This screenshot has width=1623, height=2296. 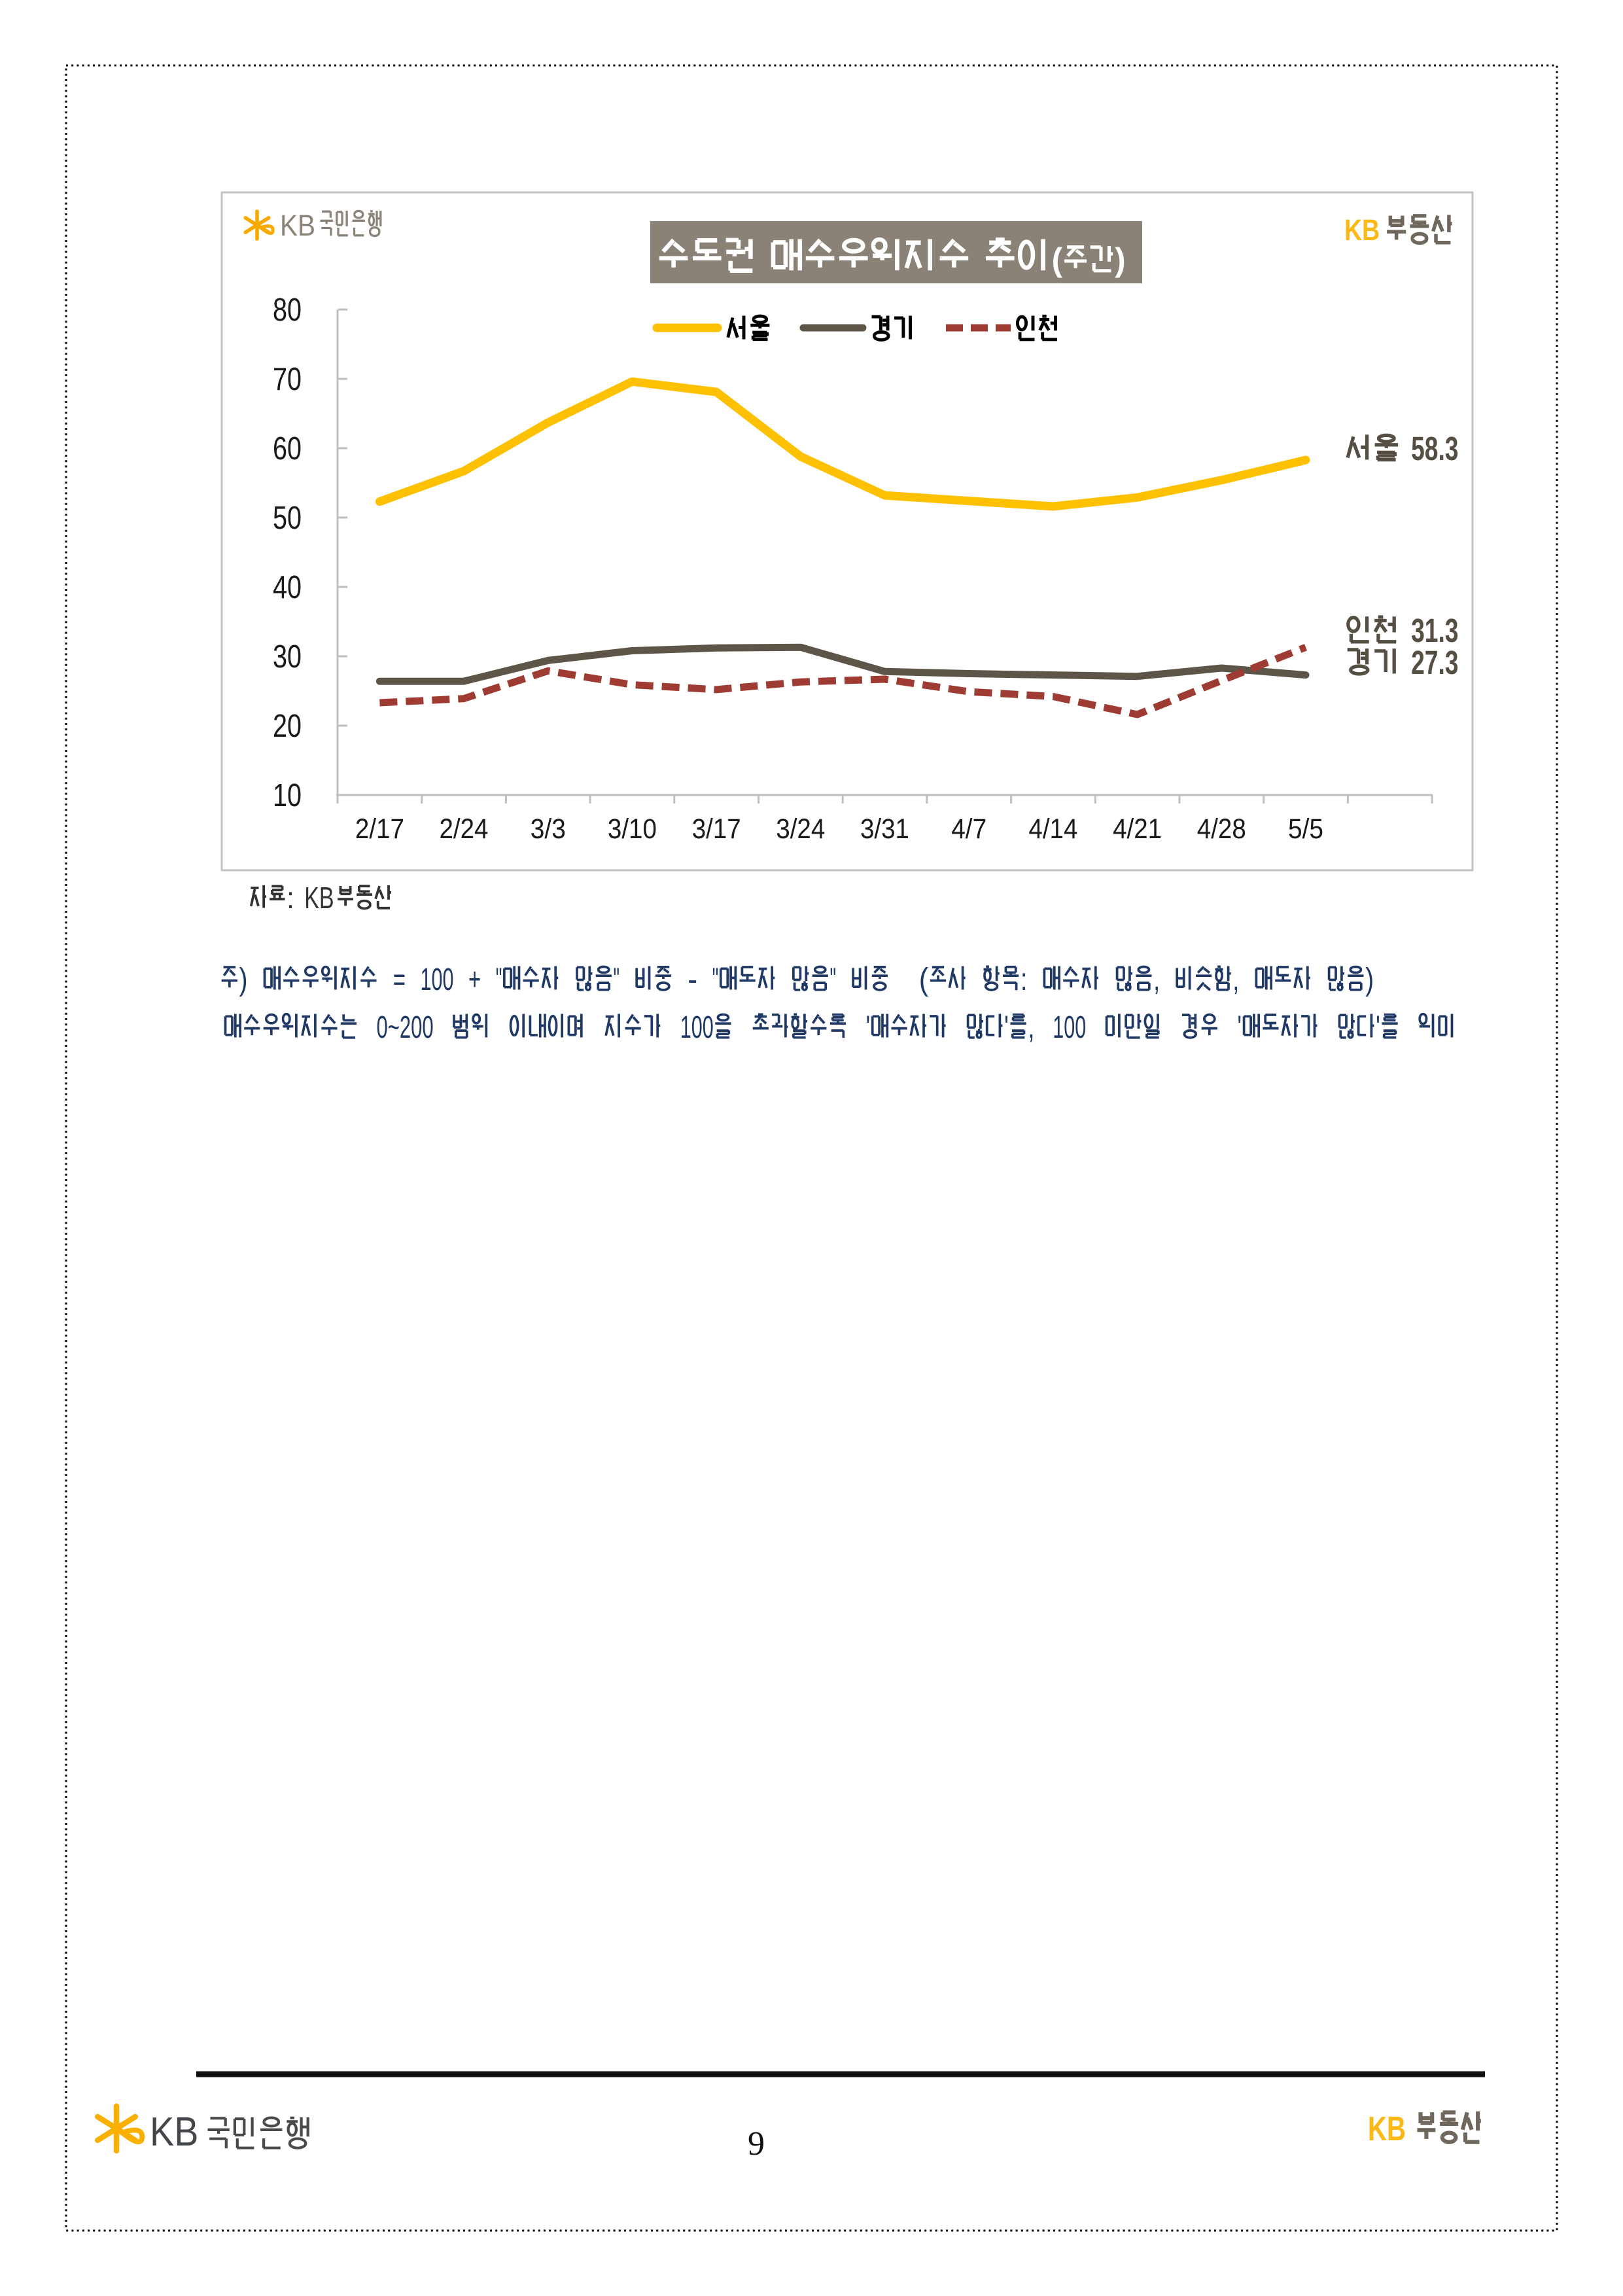 I want to click on svg-text: 4/14, so click(x=1052, y=829).